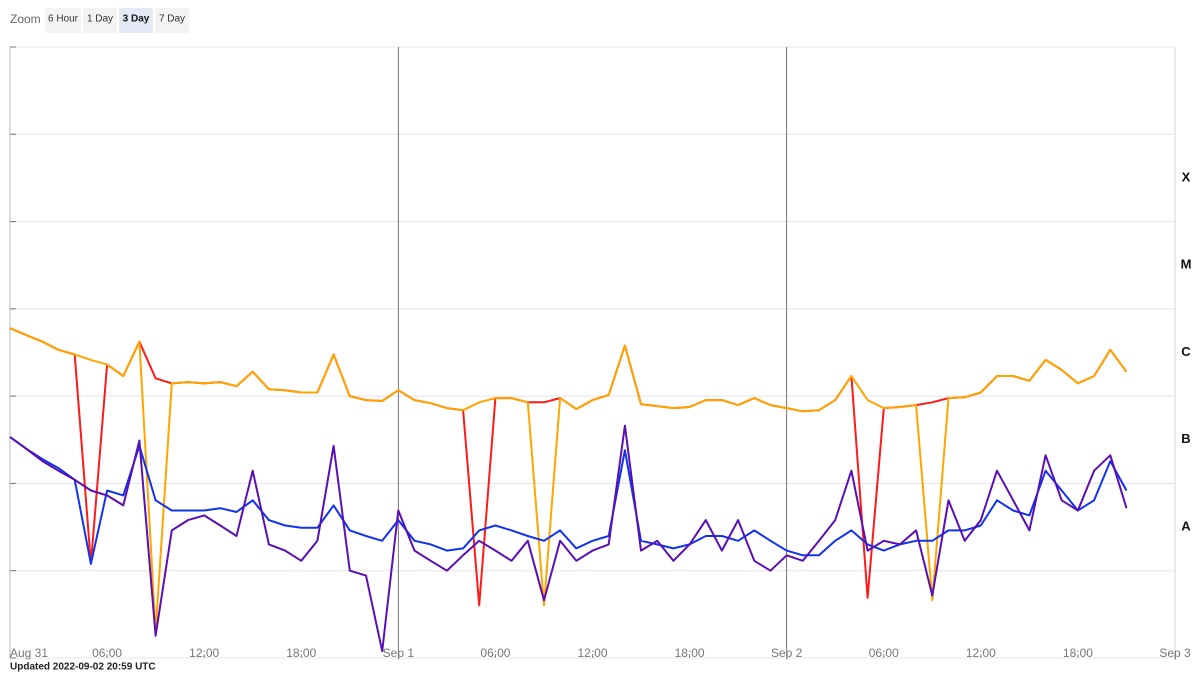 The height and width of the screenshot is (675, 1200). Describe the element at coordinates (1185, 438) in the screenshot. I see `flare-class-label: B` at that location.